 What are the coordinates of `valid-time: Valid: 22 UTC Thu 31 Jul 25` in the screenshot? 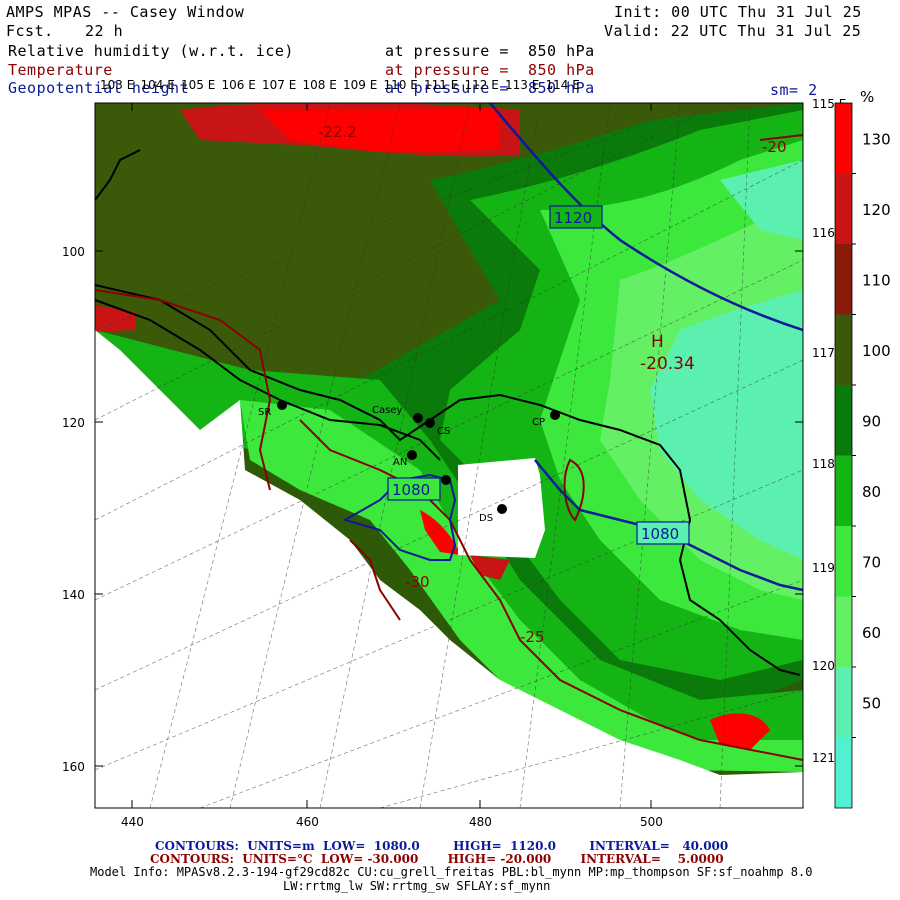 It's located at (733, 31).